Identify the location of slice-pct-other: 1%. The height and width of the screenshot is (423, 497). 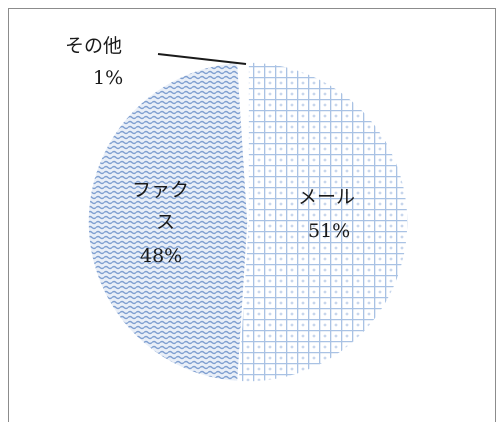
(108, 78).